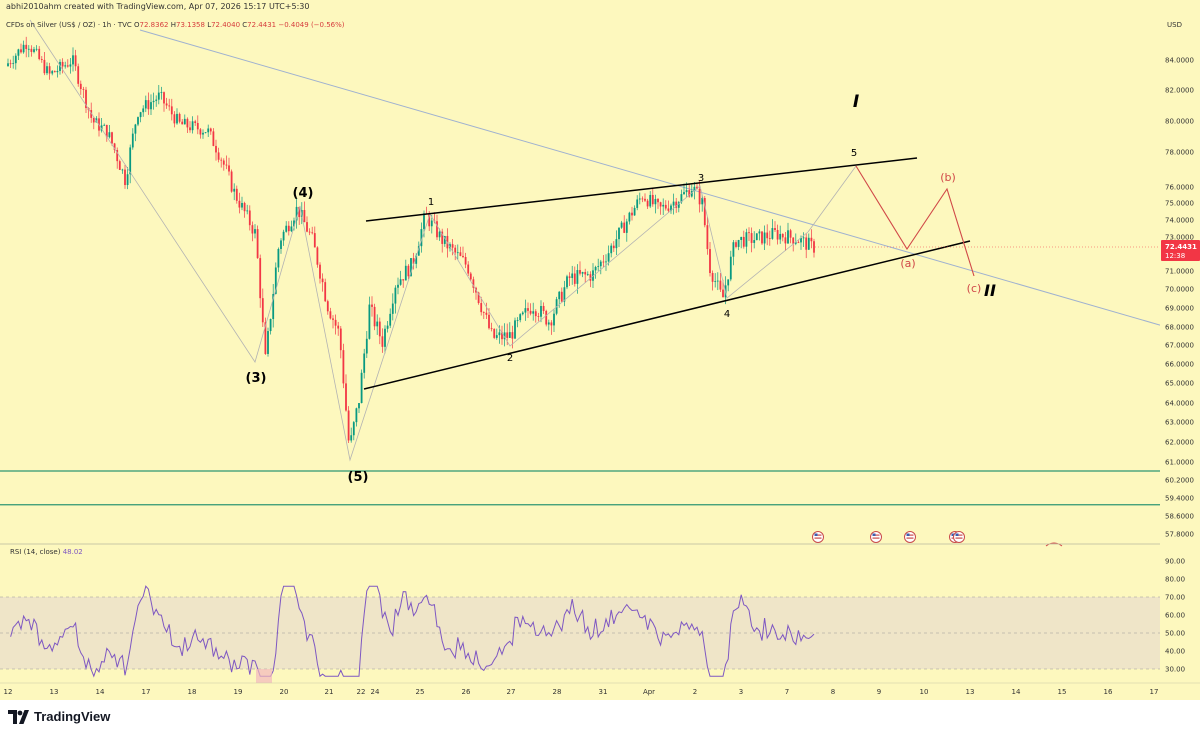 This screenshot has height=733, width=1200. Describe the element at coordinates (832, 199) in the screenshot. I see `wave-5-projection` at that location.